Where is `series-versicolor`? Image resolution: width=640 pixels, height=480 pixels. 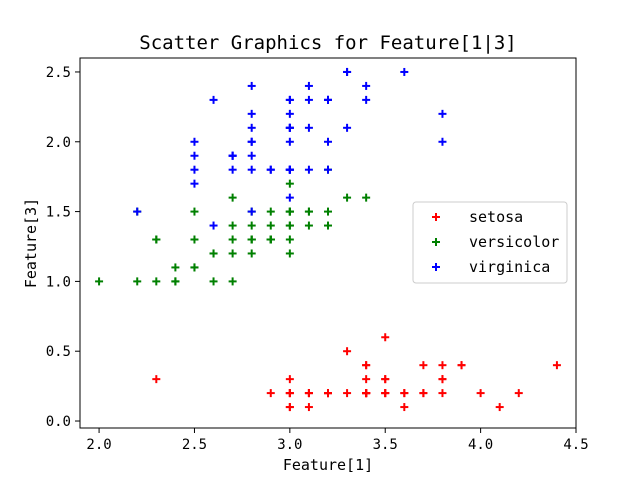
series-versicolor is located at coordinates (233, 225).